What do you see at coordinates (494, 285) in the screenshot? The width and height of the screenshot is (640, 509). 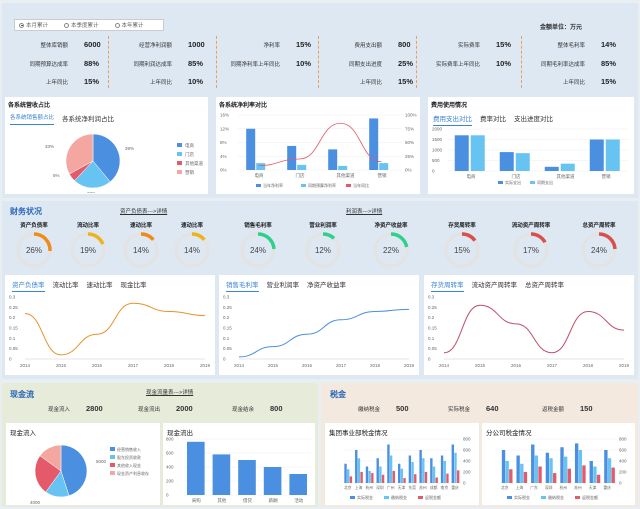 I see `tab-current-asset-turnover: 流动资产周转率` at bounding box center [494, 285].